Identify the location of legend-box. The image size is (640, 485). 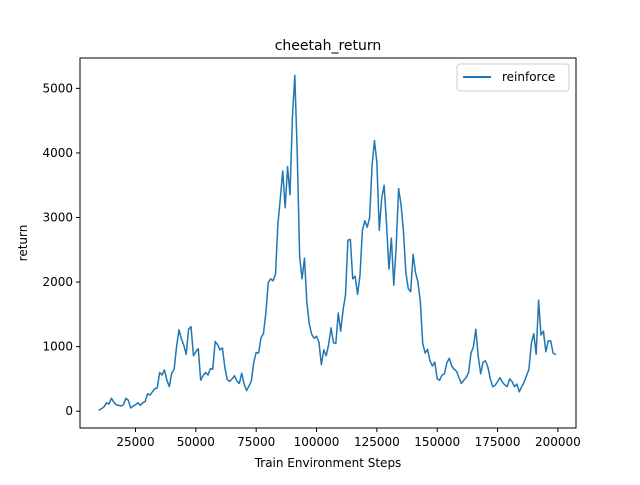
(513, 77).